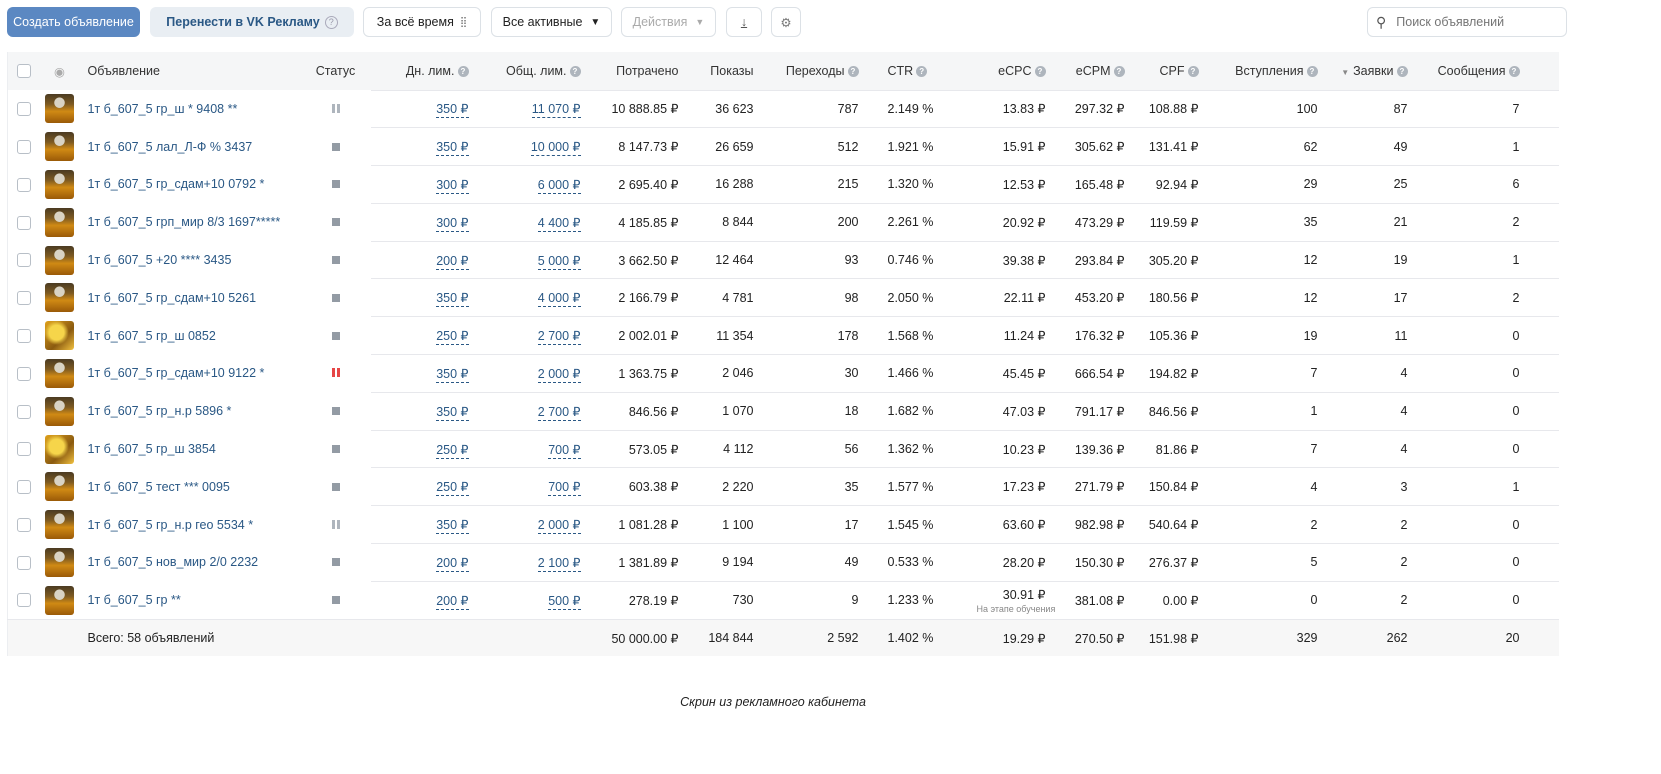  What do you see at coordinates (151, 449) in the screenshot?
I see `ad-name-link: 1т б_607_5 гр_ш 3854` at bounding box center [151, 449].